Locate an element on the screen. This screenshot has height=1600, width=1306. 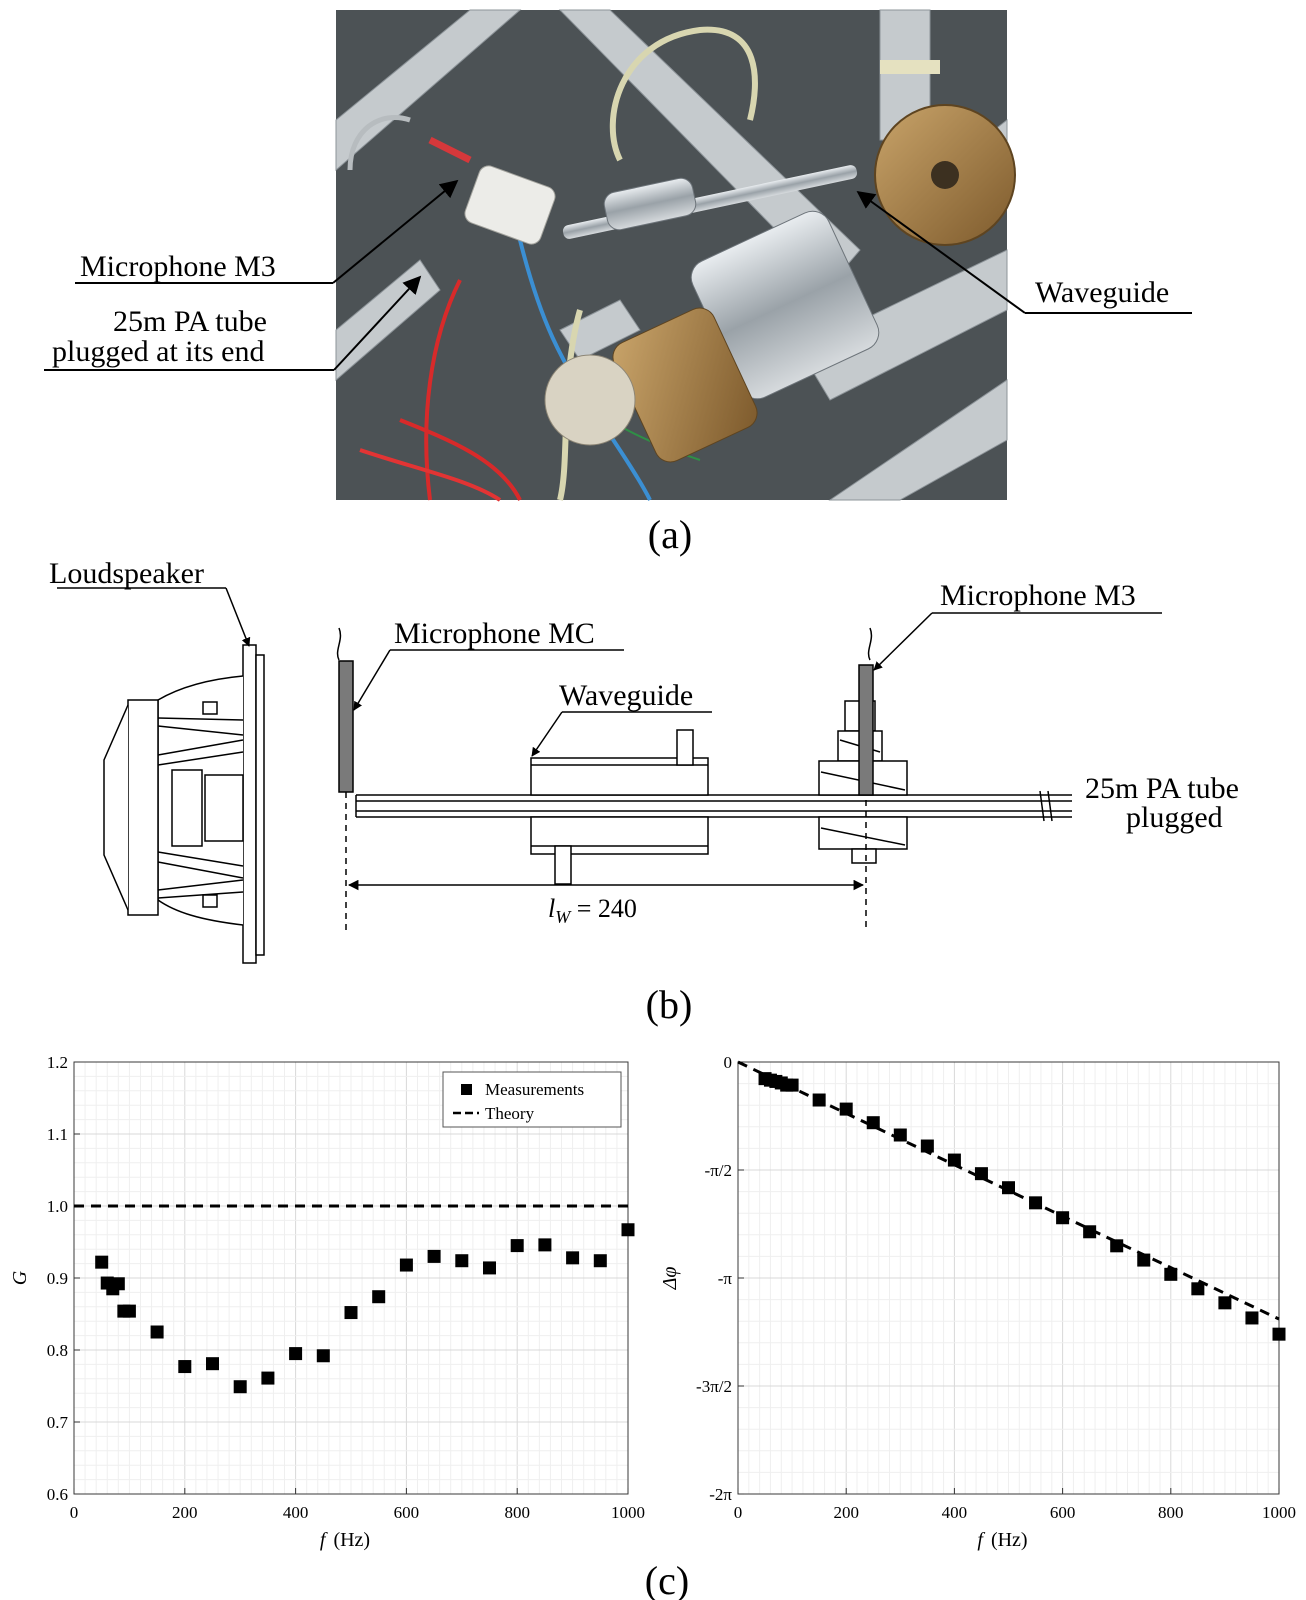
theory-line is located at coordinates (1008, 1190).